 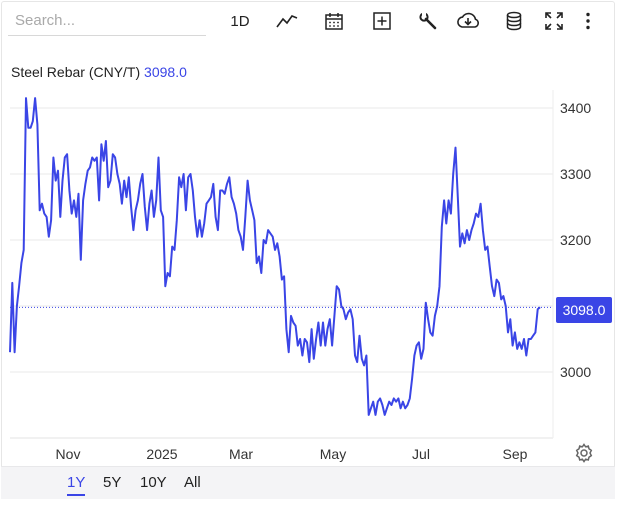 I want to click on search-input, so click(x=107, y=21).